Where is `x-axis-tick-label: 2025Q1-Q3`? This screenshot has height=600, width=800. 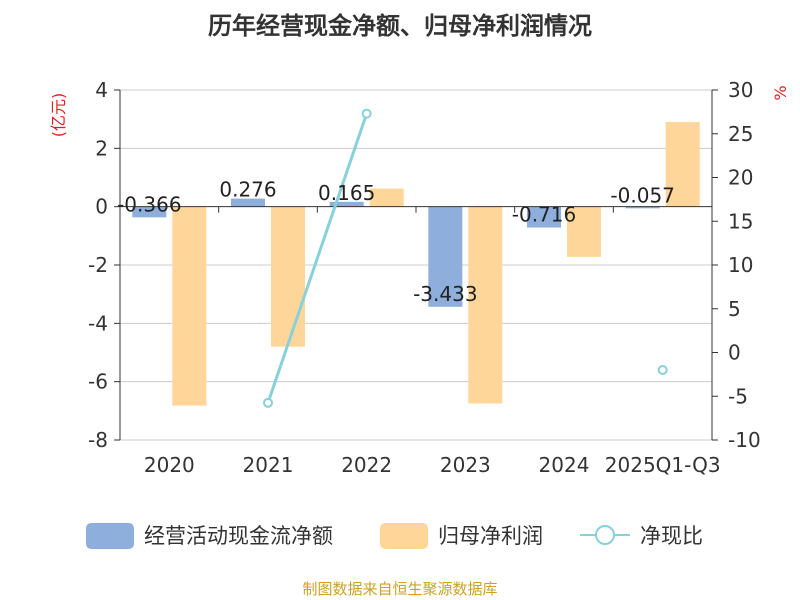 x-axis-tick-label: 2025Q1-Q3 is located at coordinates (663, 465).